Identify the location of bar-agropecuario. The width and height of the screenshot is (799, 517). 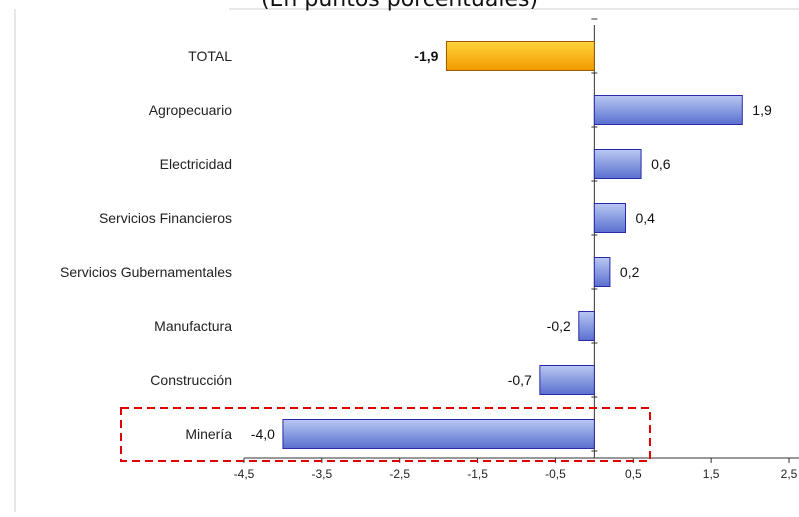
(668, 110).